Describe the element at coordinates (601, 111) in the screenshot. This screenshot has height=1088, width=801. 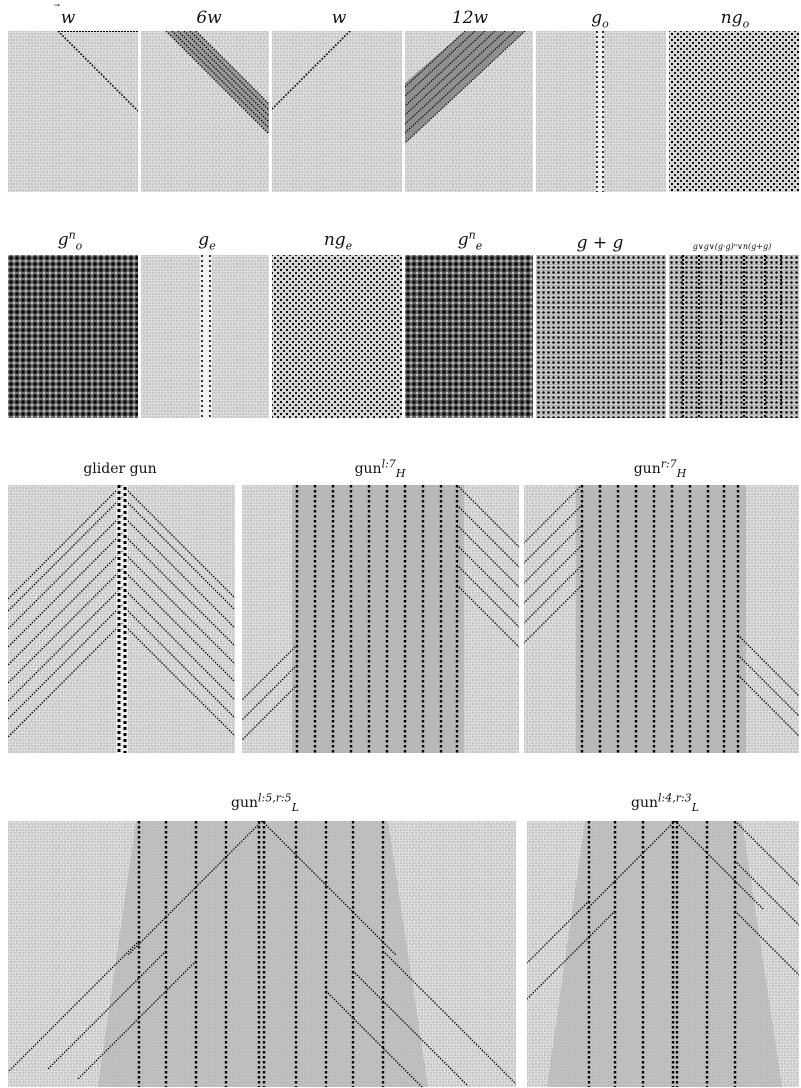
I see `panel-g-o` at that location.